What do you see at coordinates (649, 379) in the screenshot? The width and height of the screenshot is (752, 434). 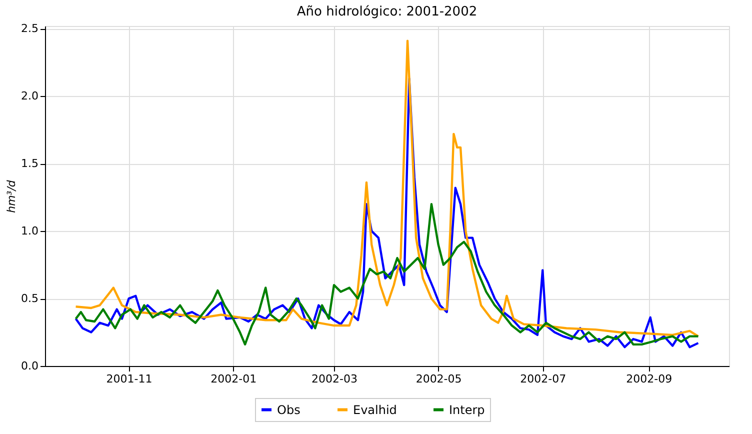 I see `x-tick-label: 2002-09` at bounding box center [649, 379].